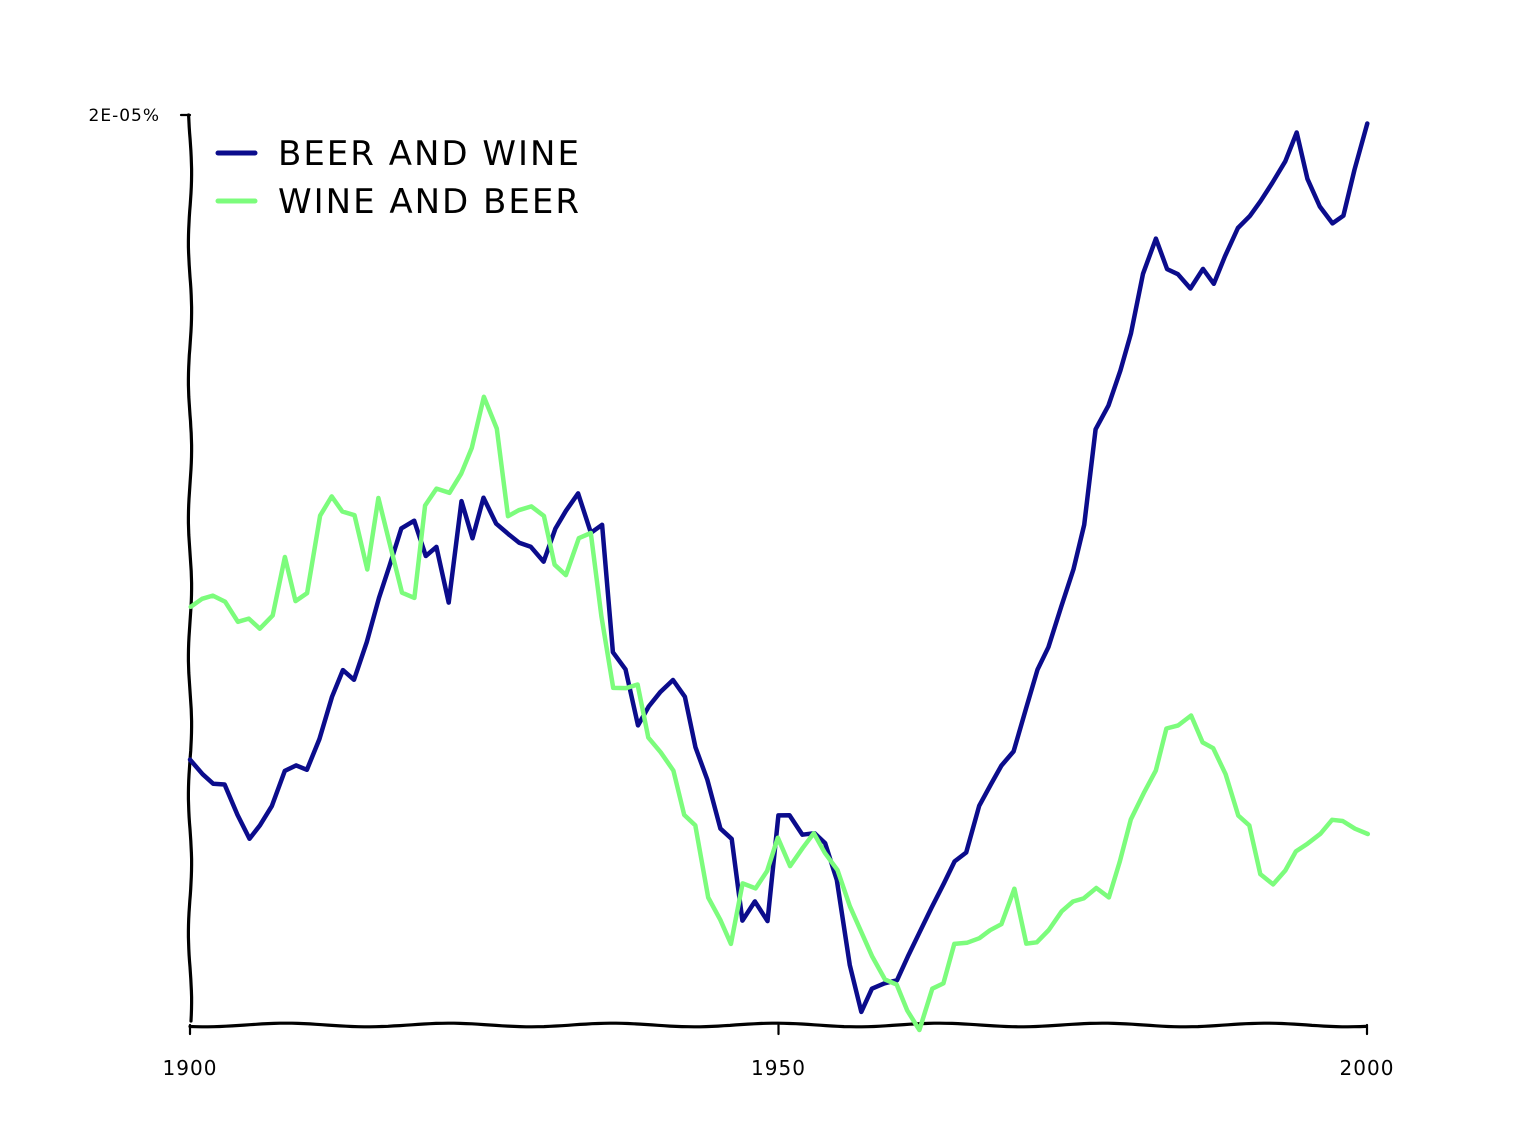 The width and height of the screenshot is (1520, 1140). What do you see at coordinates (429, 154) in the screenshot?
I see `legend-label-beer-and-wine: BEER AND WINE` at bounding box center [429, 154].